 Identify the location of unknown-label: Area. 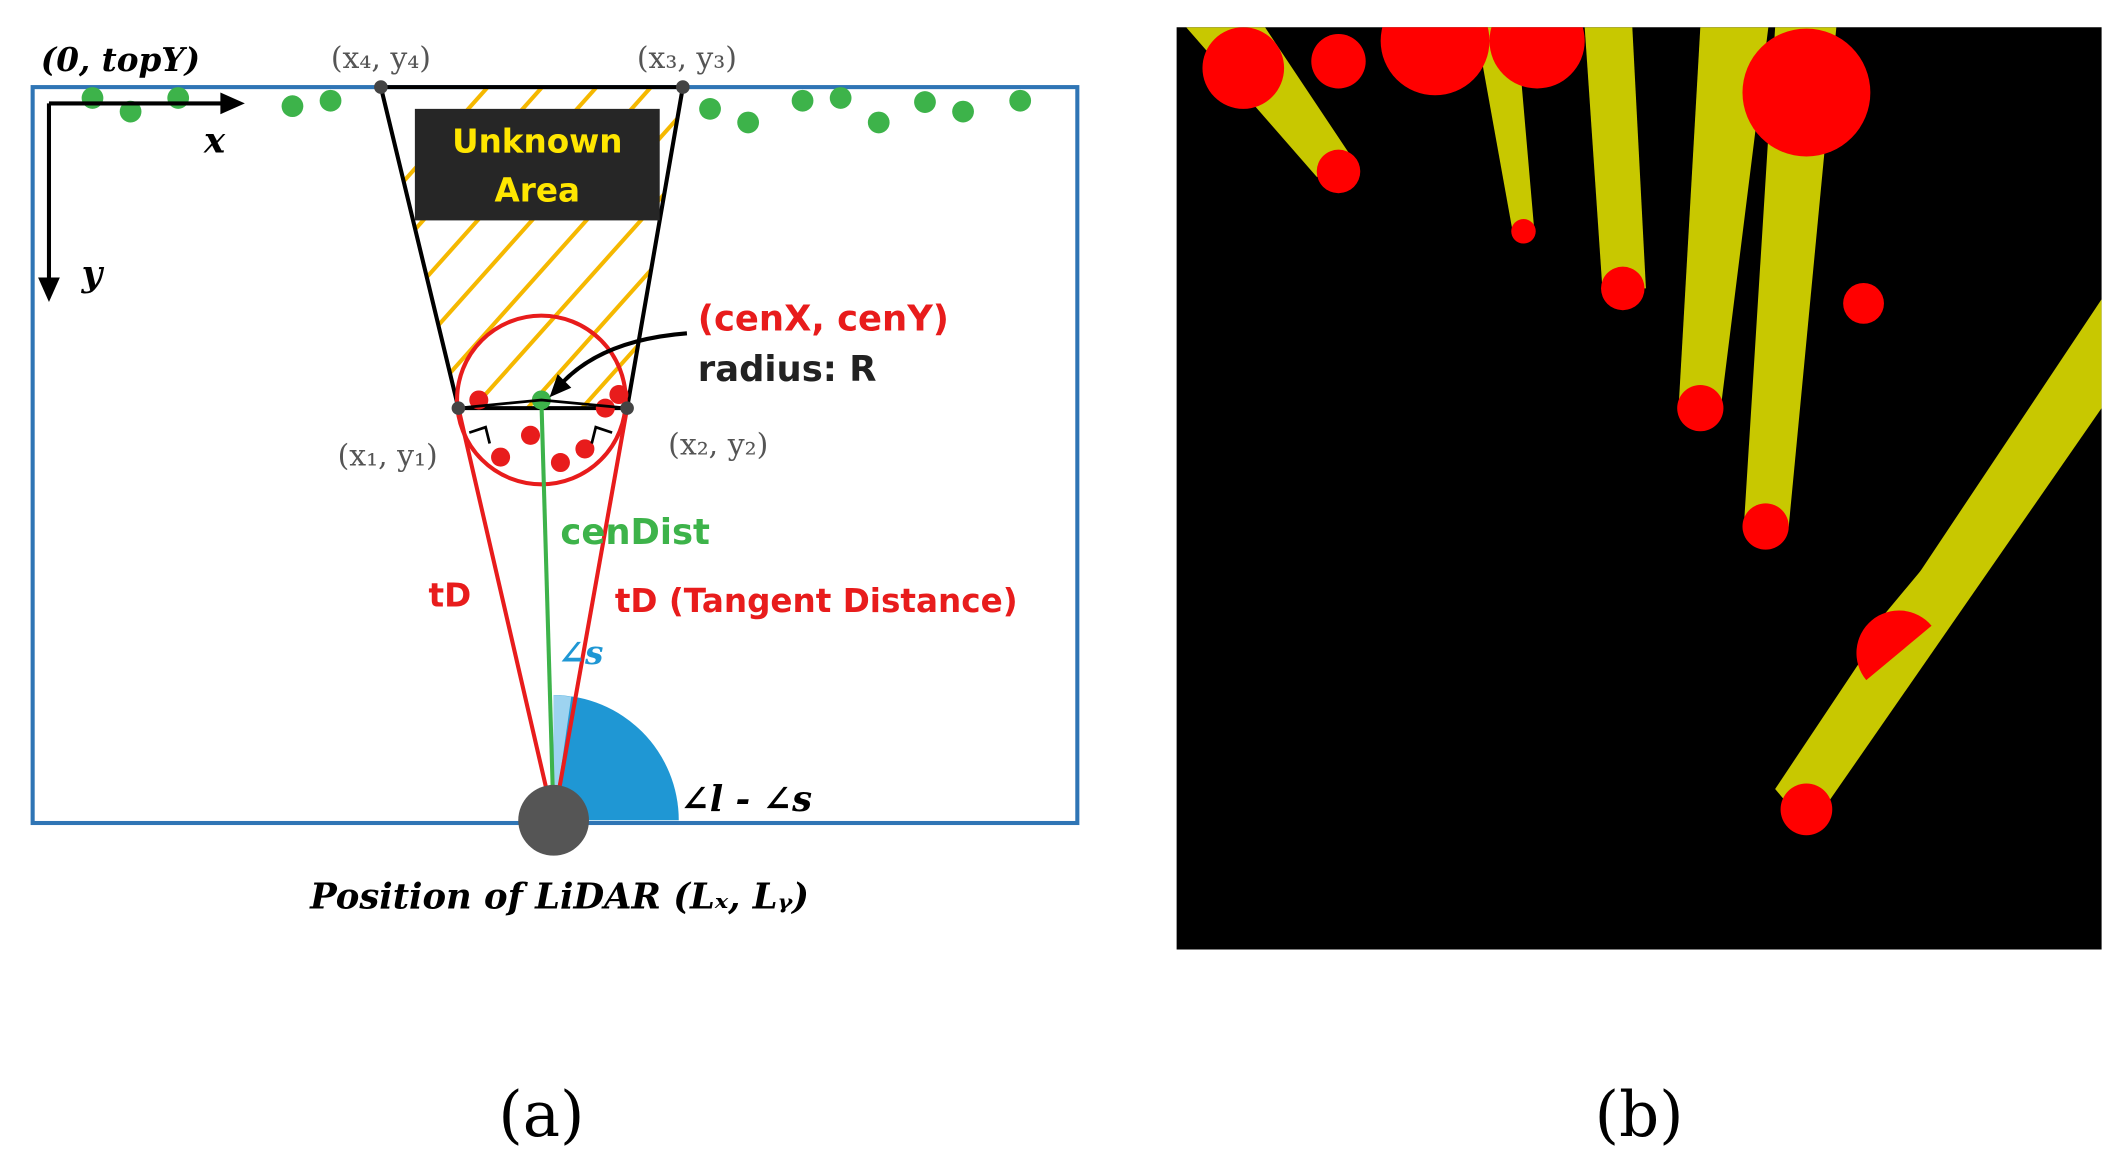
(537, 190).